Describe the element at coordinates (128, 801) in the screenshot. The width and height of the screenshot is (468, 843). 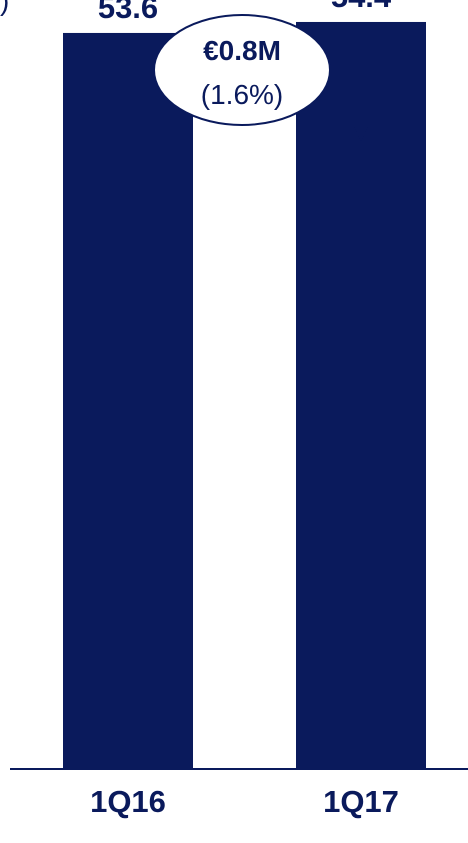
I see `category-label-1q16: 1Q16` at that location.